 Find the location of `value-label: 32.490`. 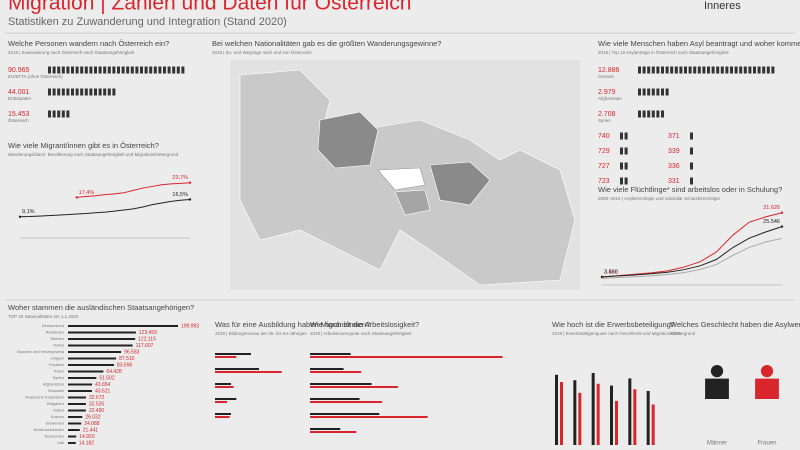

value-label: 32.490 is located at coordinates (97, 411).